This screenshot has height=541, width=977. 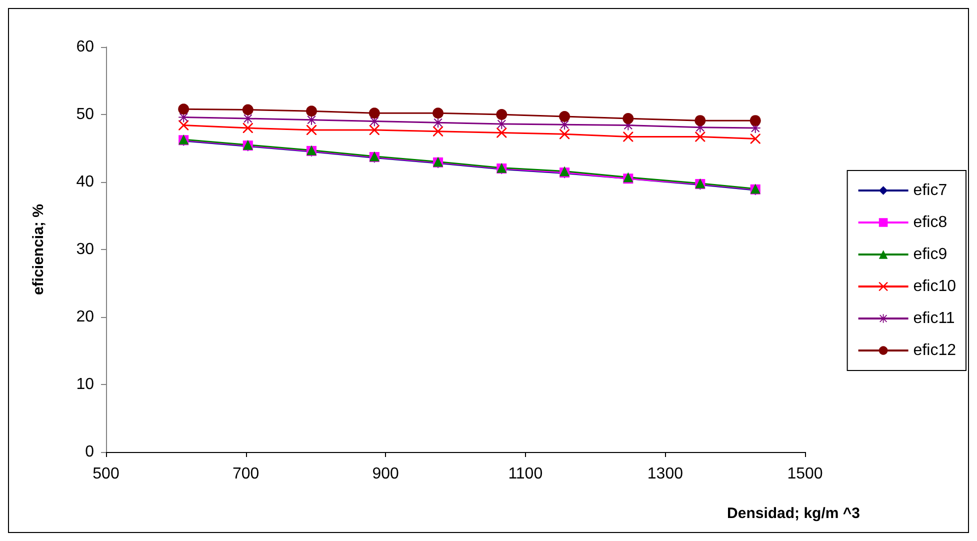 I want to click on y-tick-label: 60, so click(x=85, y=47).